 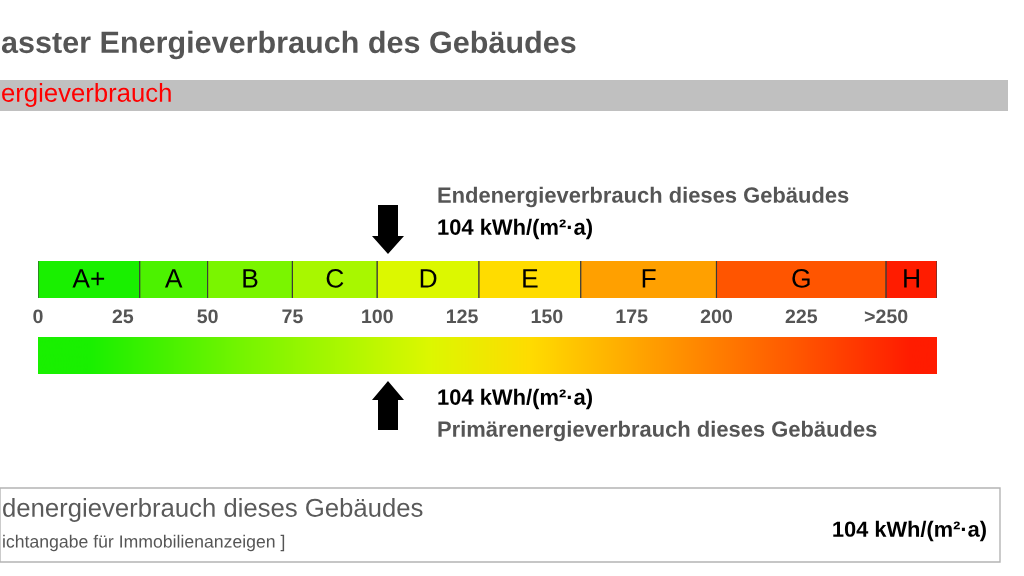 What do you see at coordinates (86, 95) in the screenshot?
I see `chart-subtitle: ergieverbrauch` at bounding box center [86, 95].